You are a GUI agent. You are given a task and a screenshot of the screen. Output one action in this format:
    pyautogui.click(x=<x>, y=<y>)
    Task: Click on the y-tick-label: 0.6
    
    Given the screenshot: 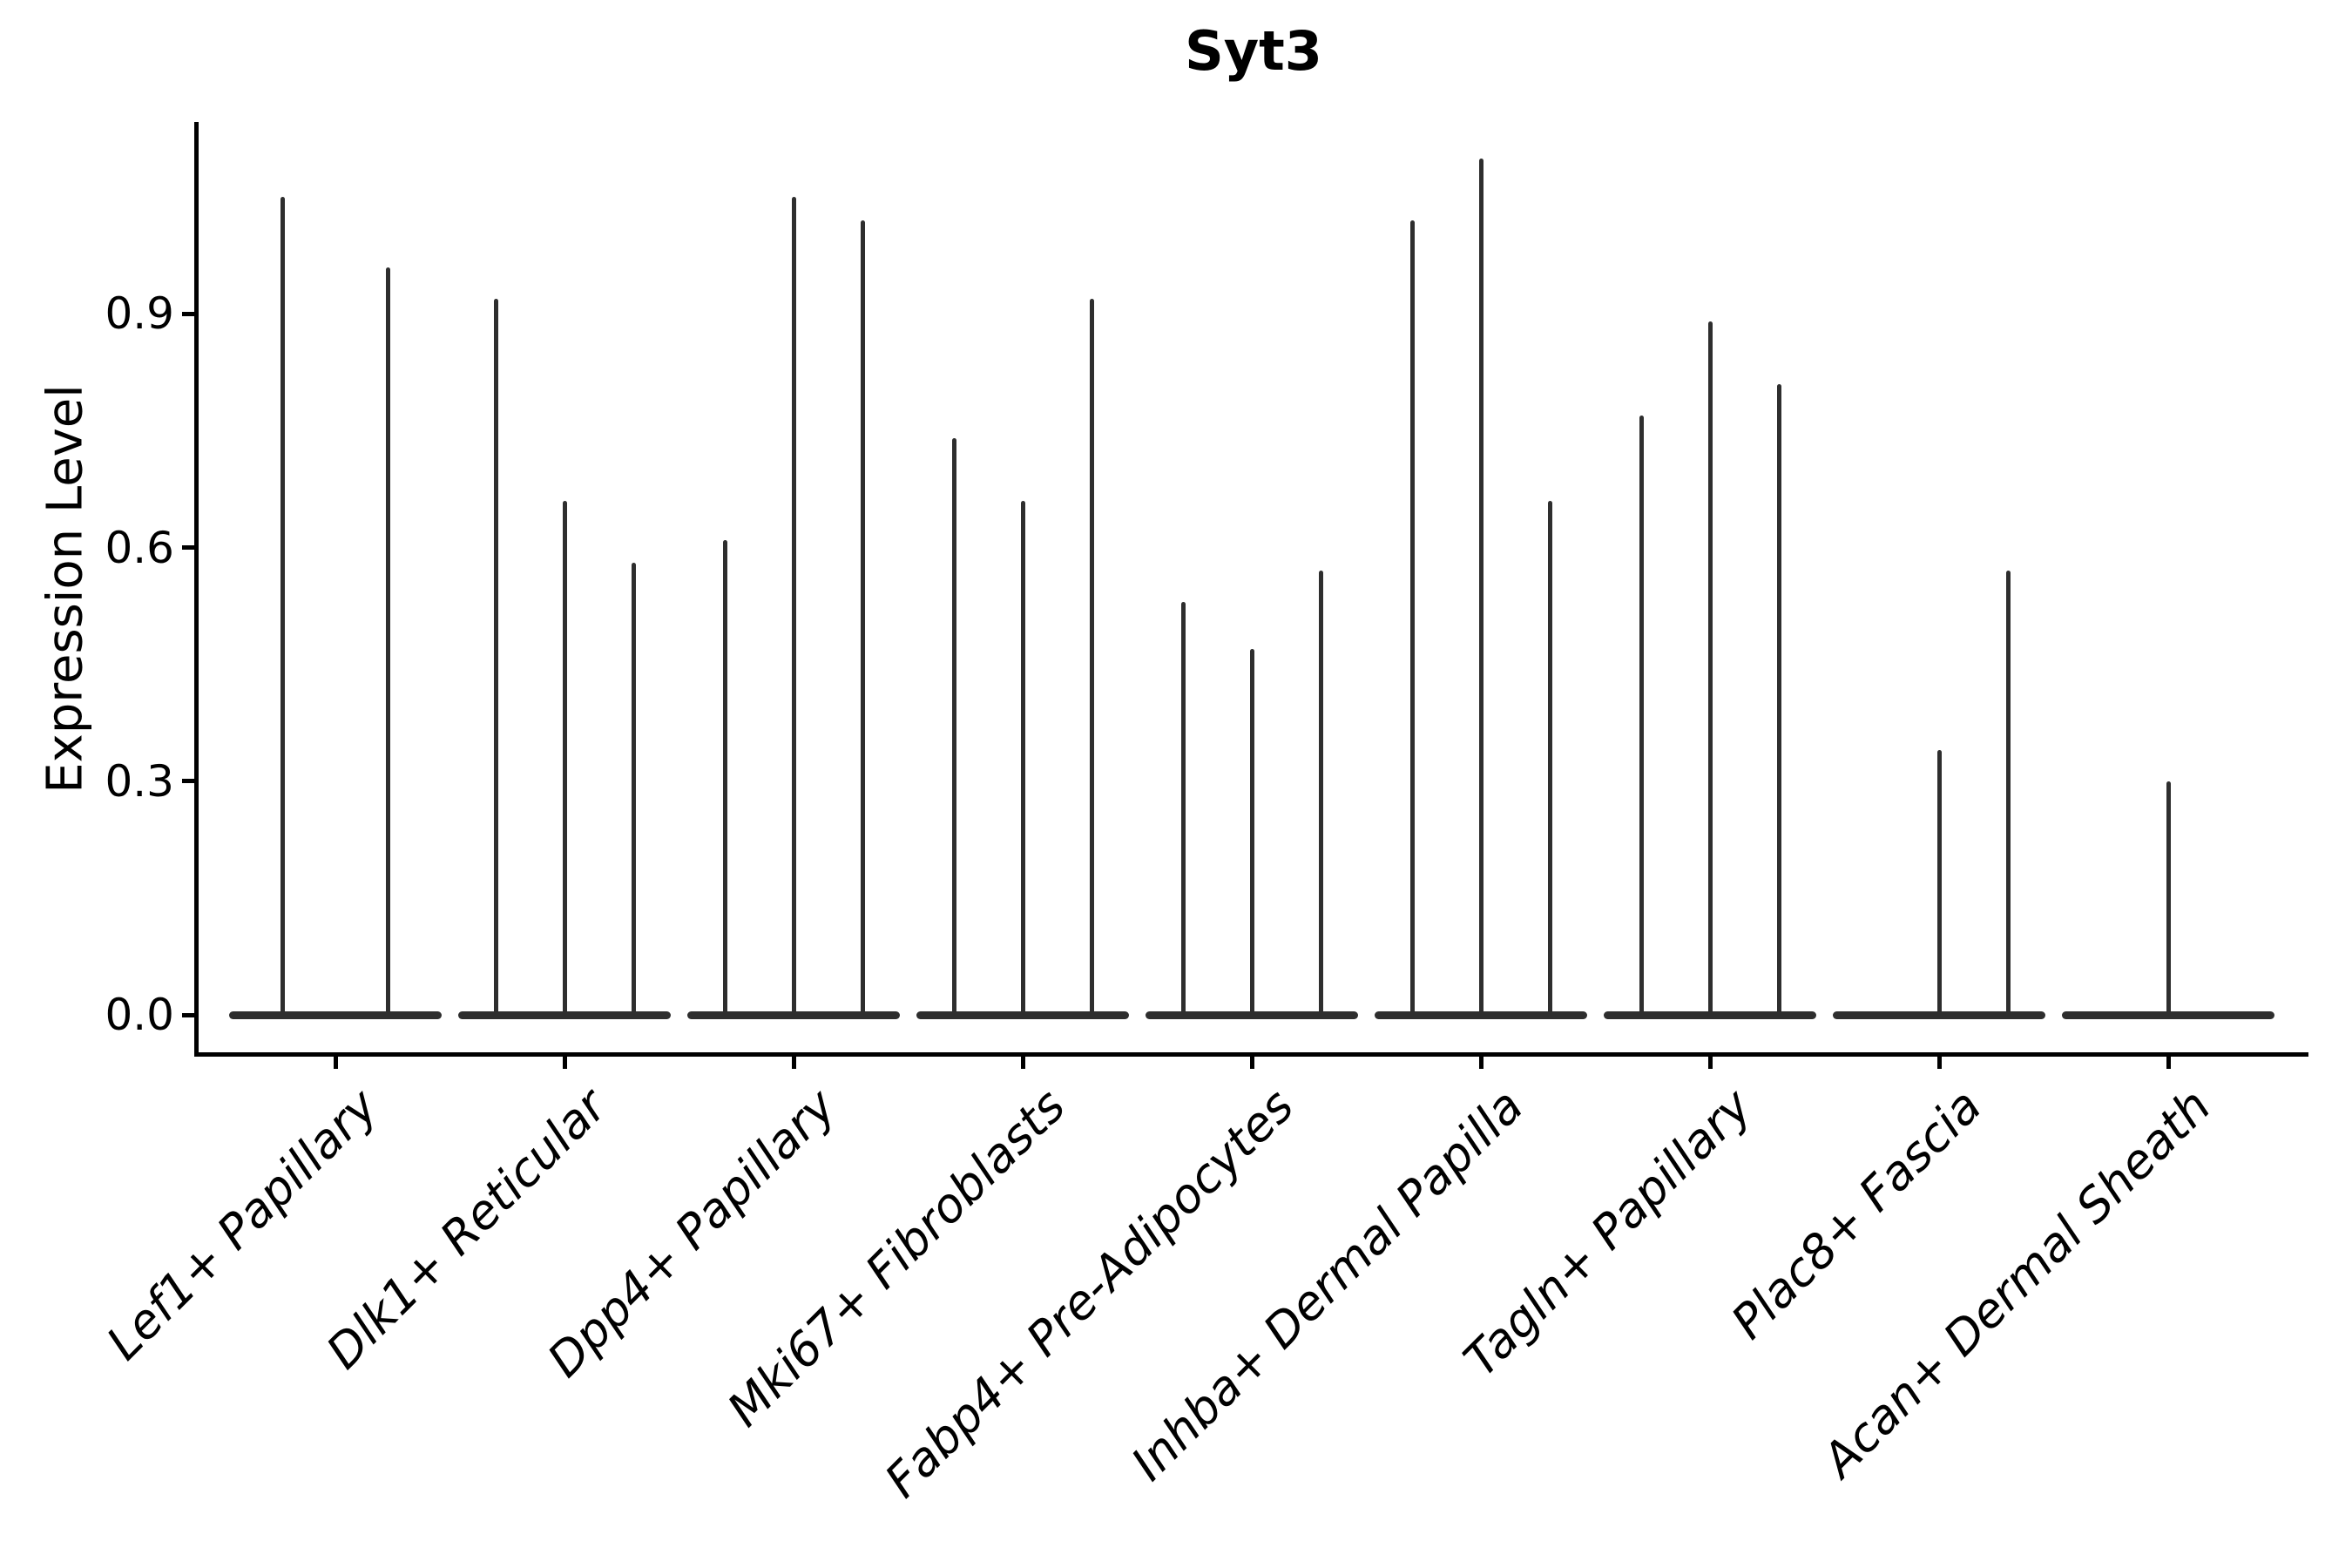 What is the action you would take?
    pyautogui.click(x=139, y=547)
    